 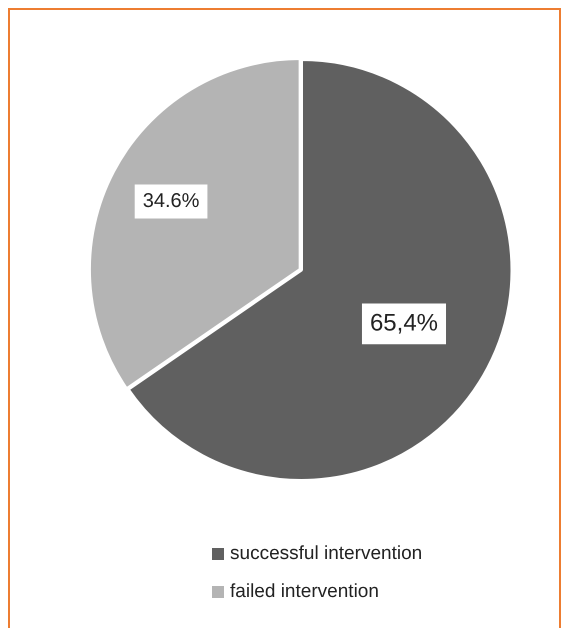 I want to click on data-label: 65,4%, so click(x=404, y=322).